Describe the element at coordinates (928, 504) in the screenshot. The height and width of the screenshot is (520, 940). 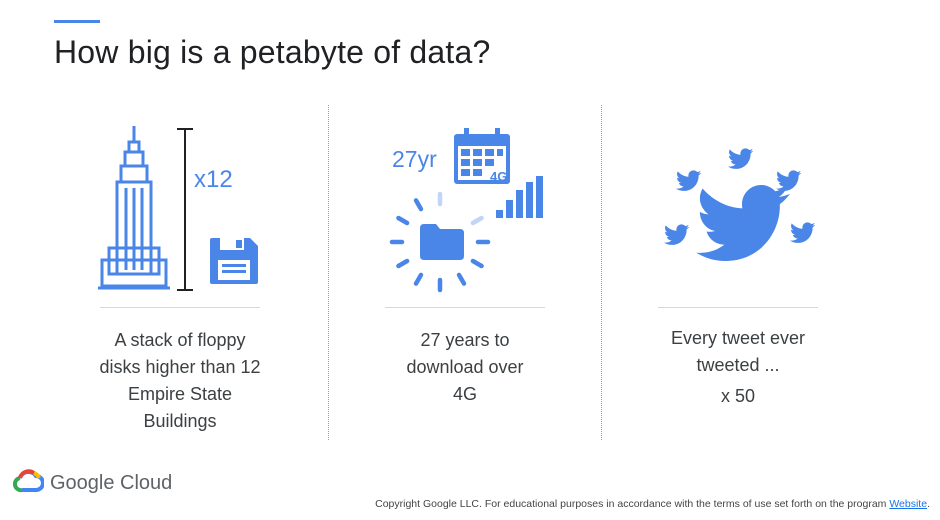
I see `footer-trailing: .` at that location.